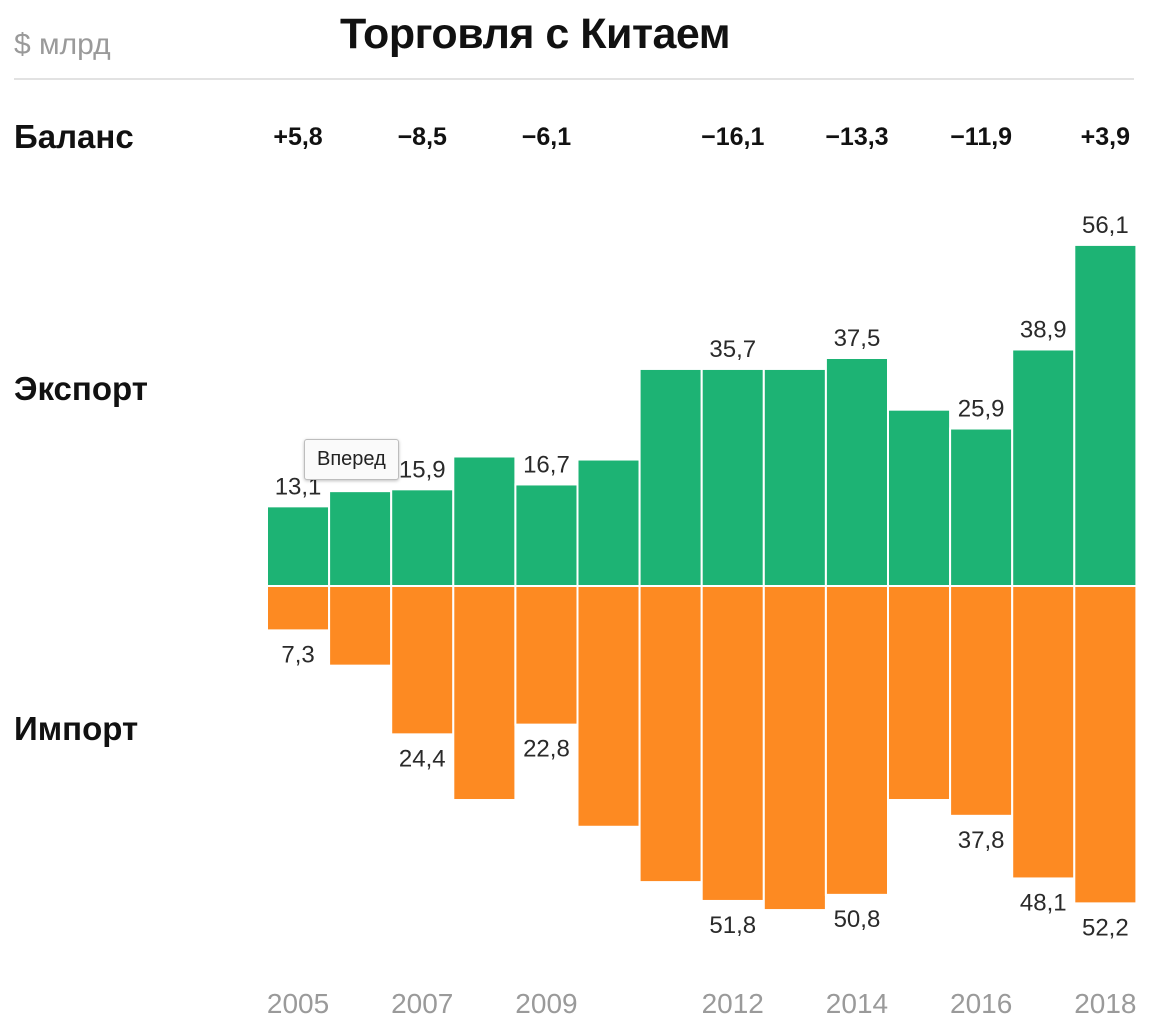 The height and width of the screenshot is (1033, 1155). What do you see at coordinates (81, 388) in the screenshot?
I see `export-row-label: Экспорт` at bounding box center [81, 388].